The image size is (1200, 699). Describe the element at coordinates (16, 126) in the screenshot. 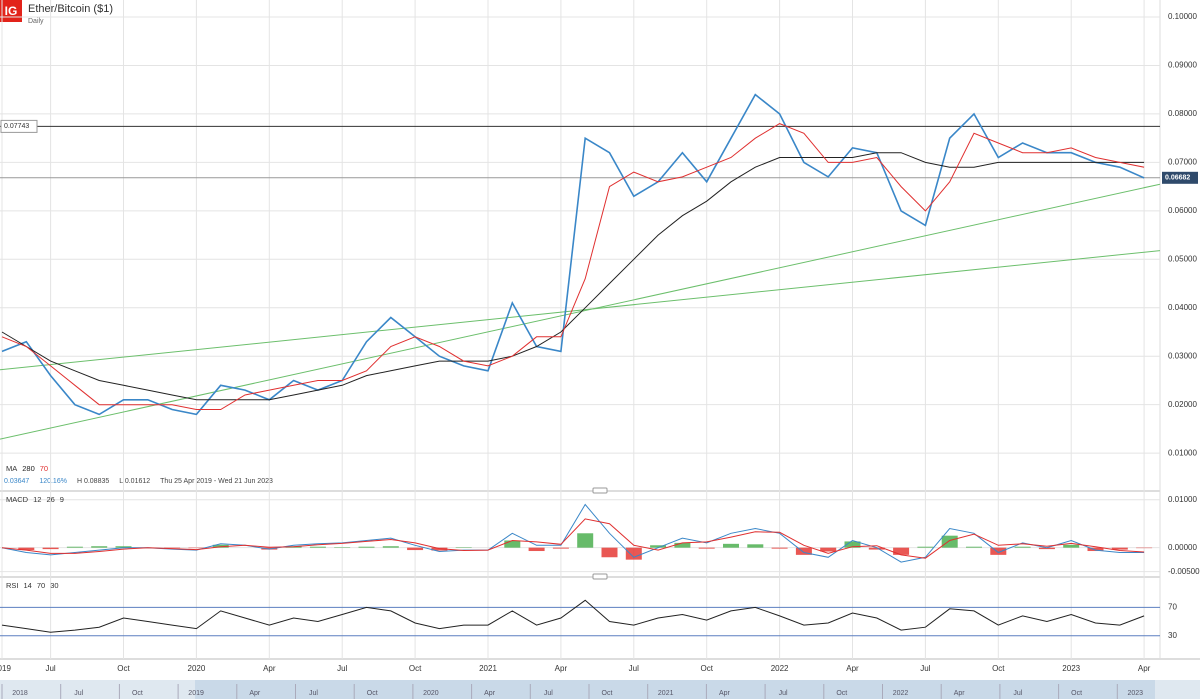

I see `price-label: 0.07743` at that location.